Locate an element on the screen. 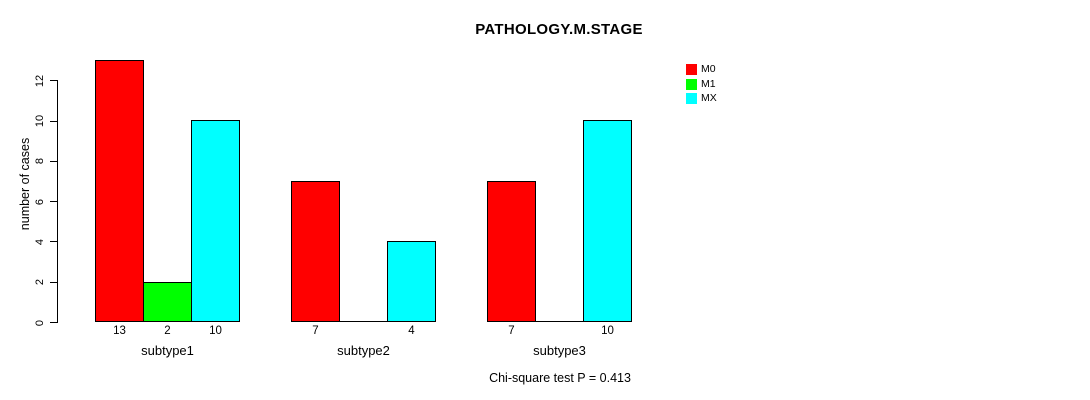  y-axis-tick-label: 12 is located at coordinates (40, 80).